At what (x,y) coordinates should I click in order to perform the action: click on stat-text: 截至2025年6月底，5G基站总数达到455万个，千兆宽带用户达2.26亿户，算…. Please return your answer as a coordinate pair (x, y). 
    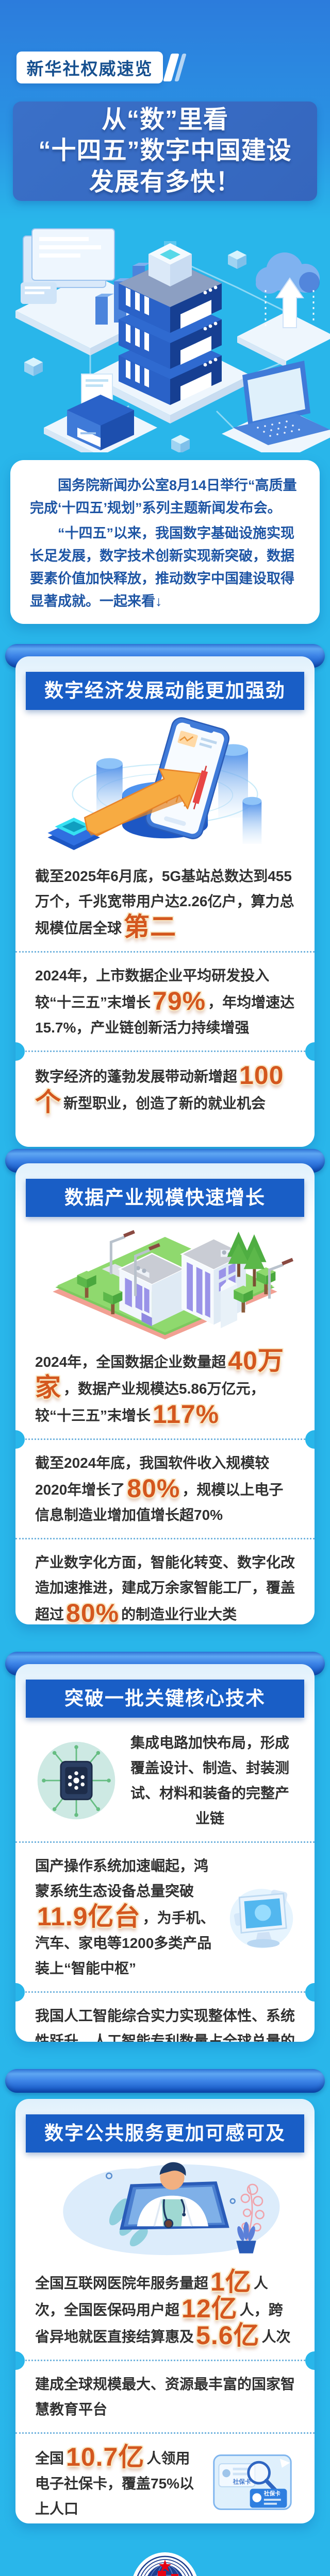
    Looking at the image, I should click on (165, 902).